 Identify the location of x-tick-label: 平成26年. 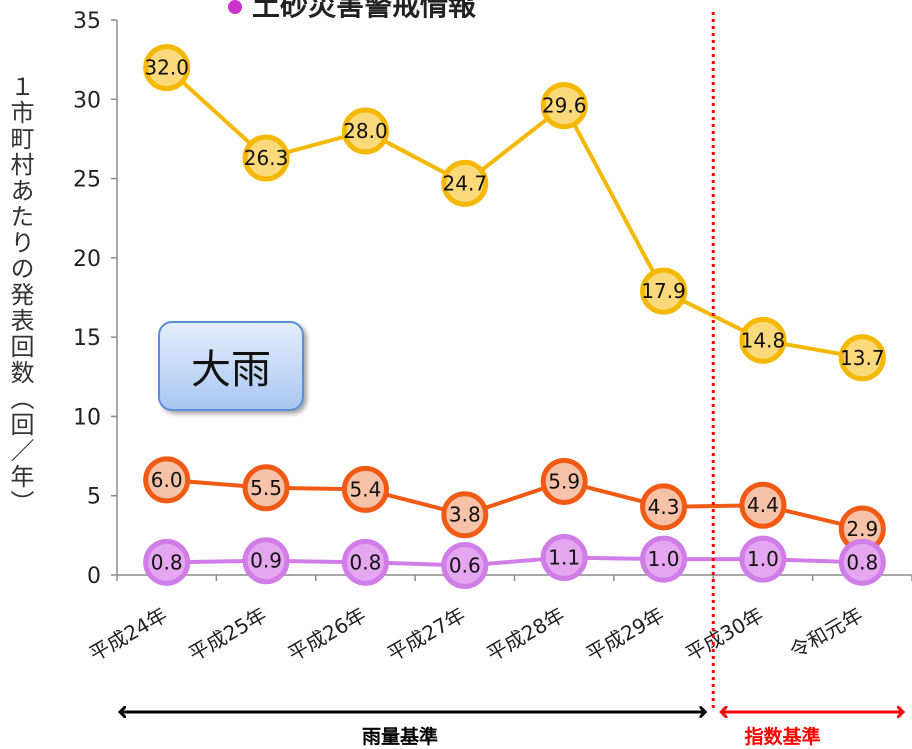
(327, 635).